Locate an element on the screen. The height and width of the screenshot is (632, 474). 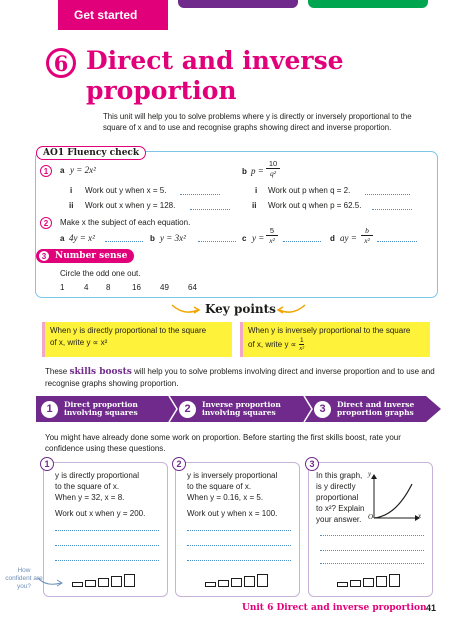
unit-title-line2: proportion is located at coordinates (161, 90).